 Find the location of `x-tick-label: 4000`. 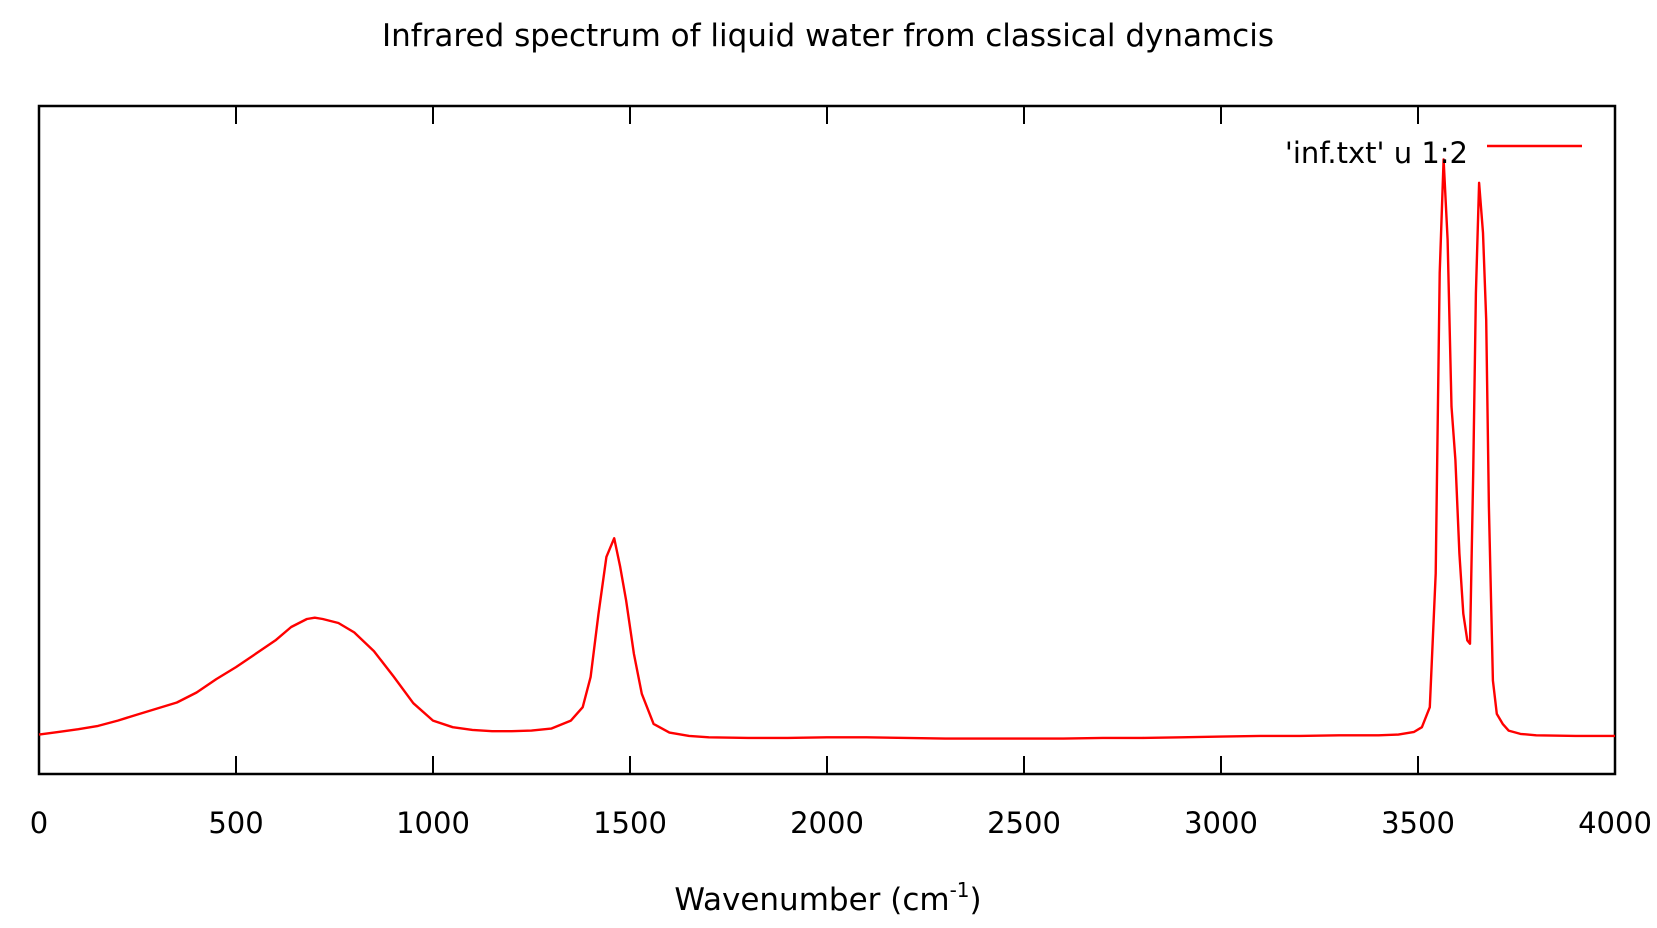

x-tick-label: 4000 is located at coordinates (1615, 823).